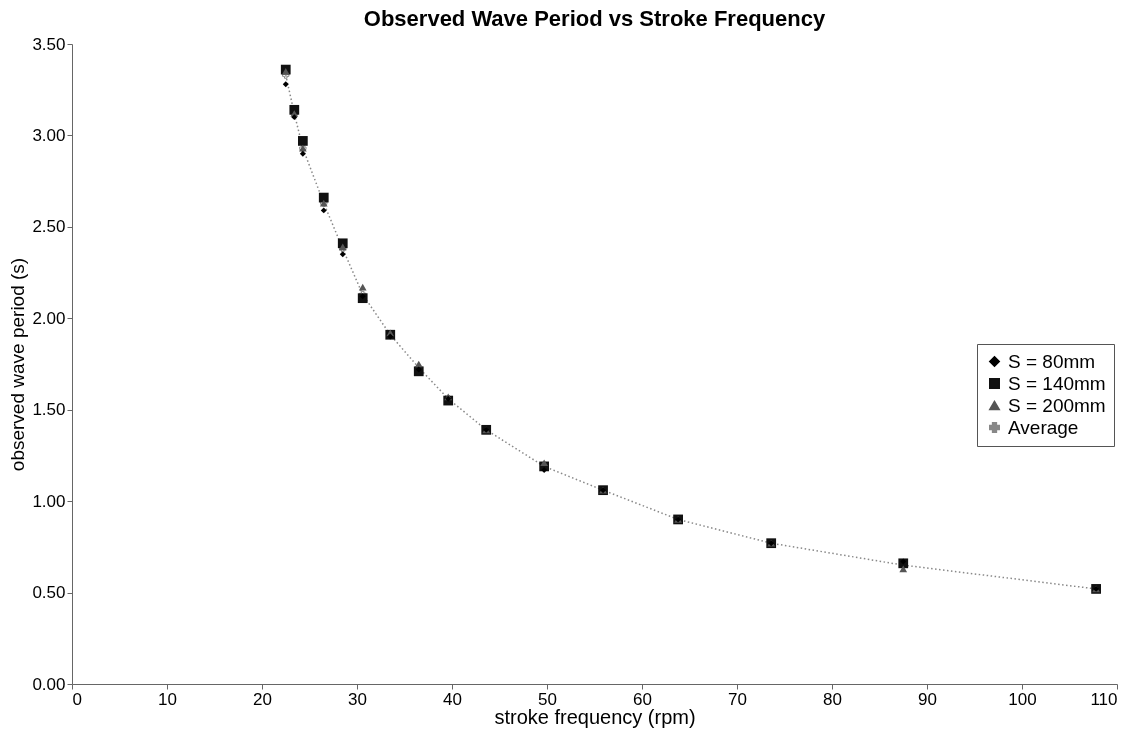  I want to click on y-tick-label: 0.50, so click(49, 593).